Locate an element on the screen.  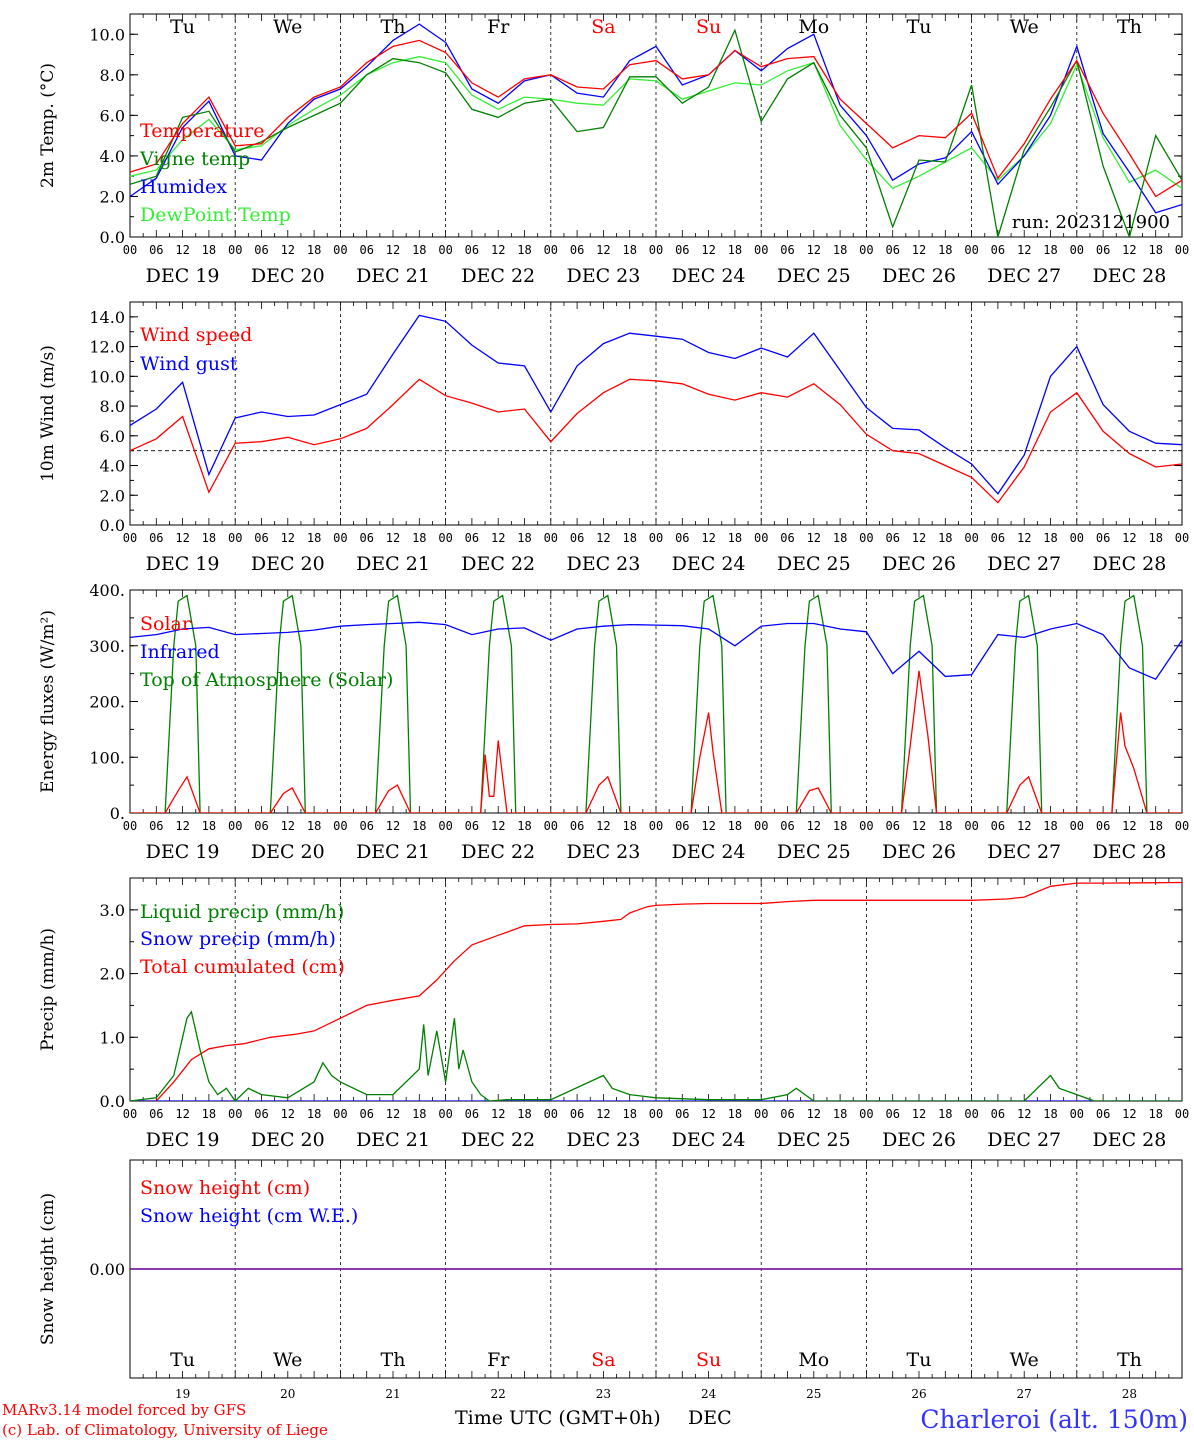
series-vigne-temp is located at coordinates (656, 132).